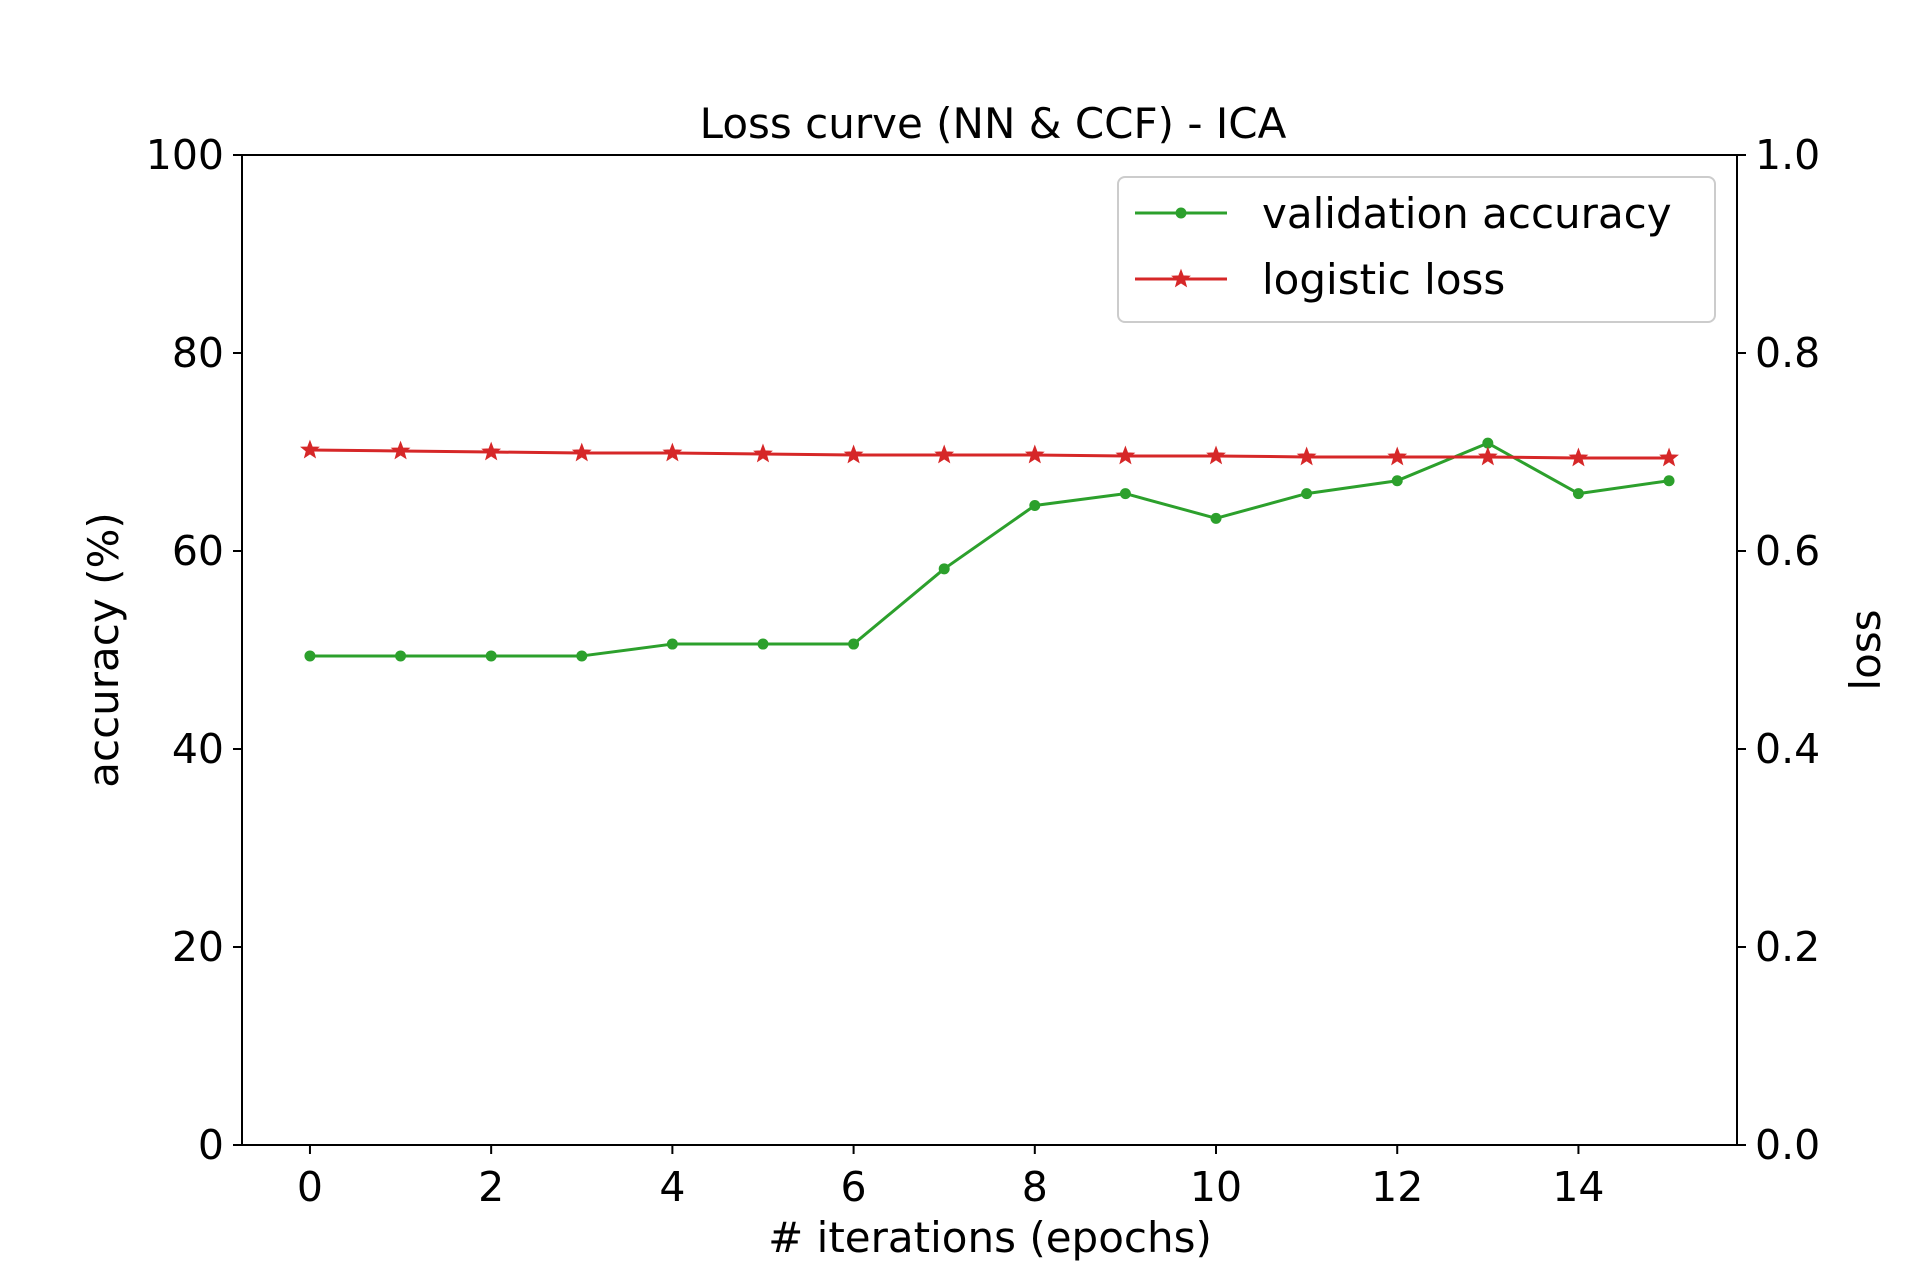  Describe the element at coordinates (1787, 551) in the screenshot. I see `y2-tick-label: 0.6` at that location.